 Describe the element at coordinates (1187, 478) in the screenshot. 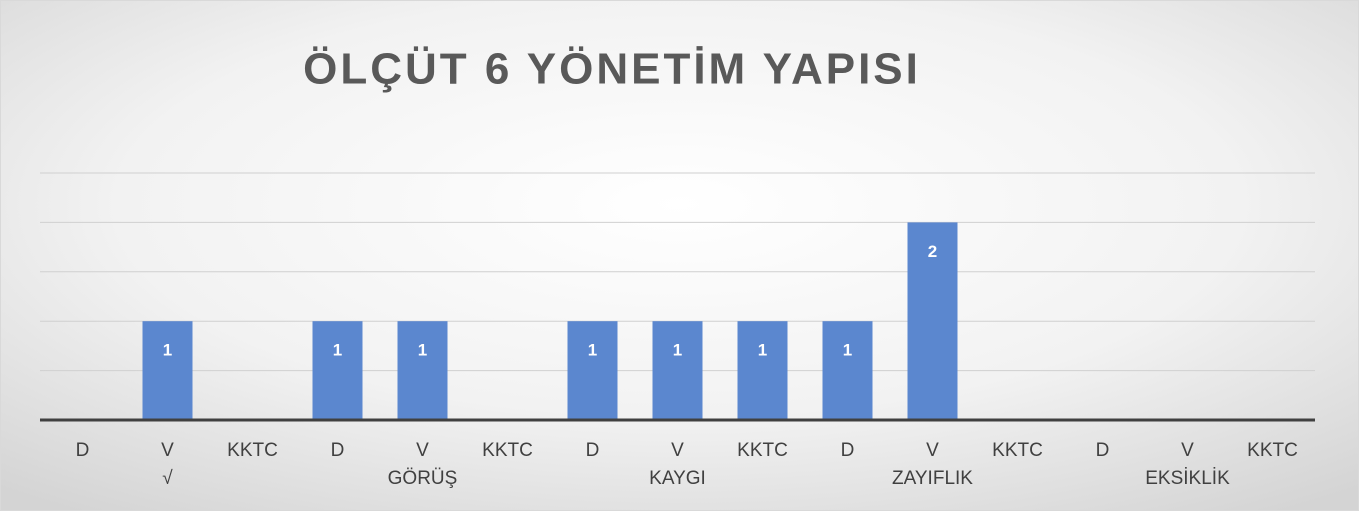

I see `group-label: EKSİKLİK` at that location.